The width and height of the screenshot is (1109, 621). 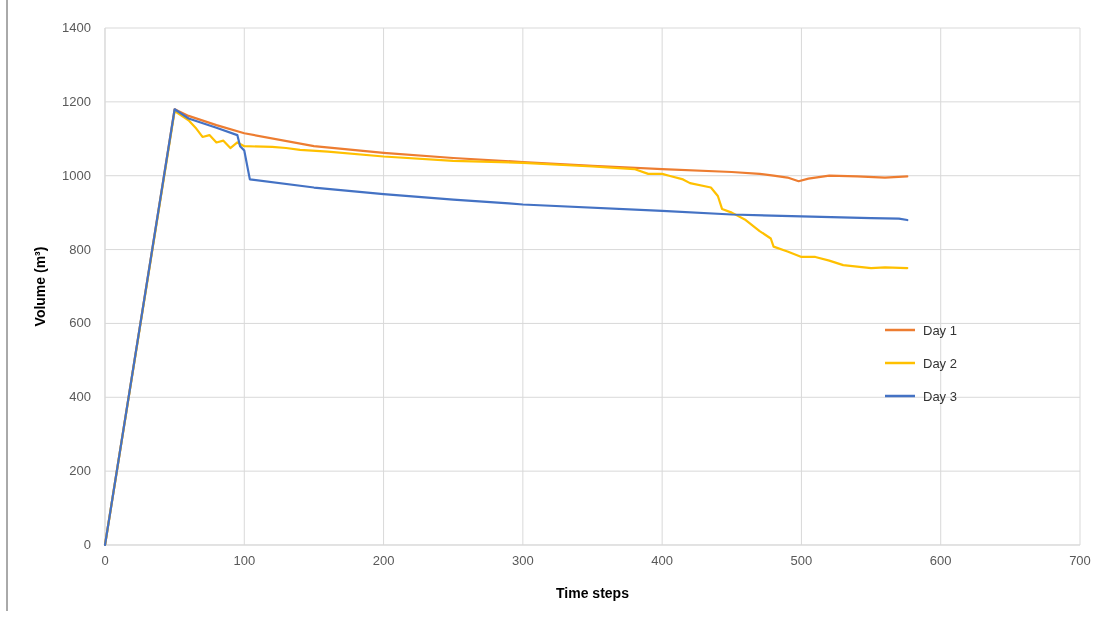 What do you see at coordinates (244, 560) in the screenshot?
I see `x-tick-label: 100` at bounding box center [244, 560].